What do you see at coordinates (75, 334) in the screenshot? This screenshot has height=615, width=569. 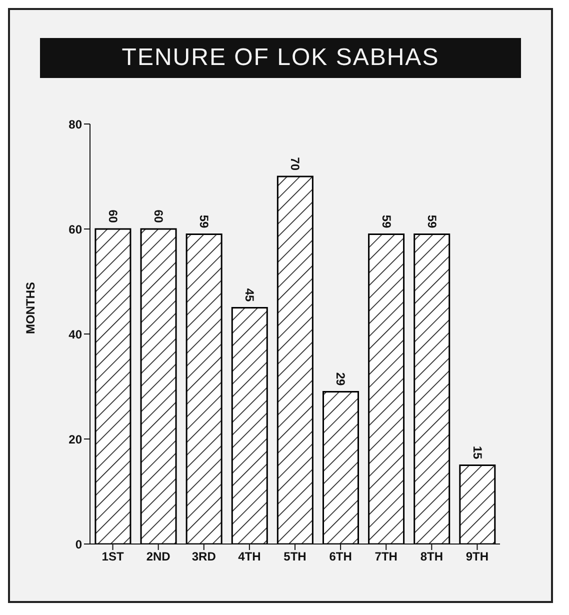 I see `y-tick-label: 40` at bounding box center [75, 334].